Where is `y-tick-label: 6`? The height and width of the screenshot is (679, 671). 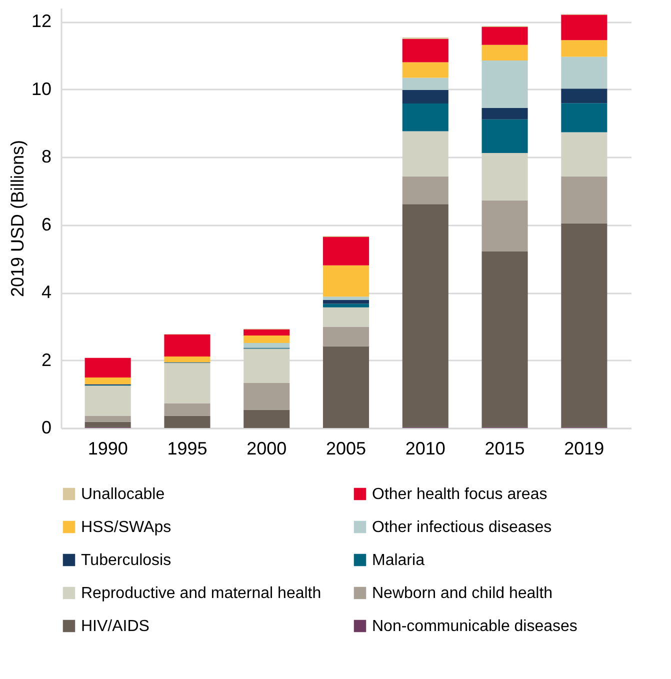
y-tick-label: 6 is located at coordinates (46, 224).